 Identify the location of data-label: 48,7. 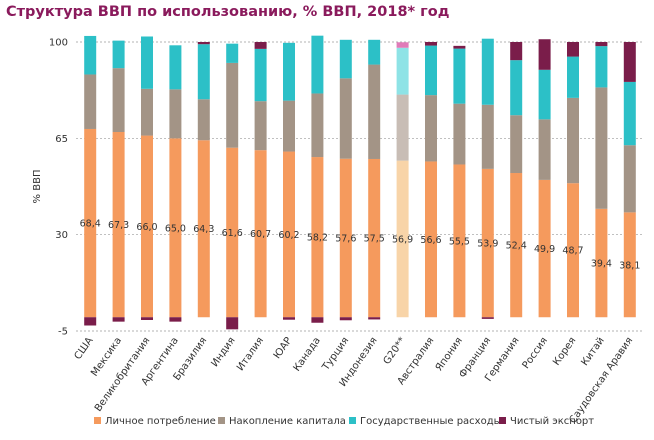
(572, 251).